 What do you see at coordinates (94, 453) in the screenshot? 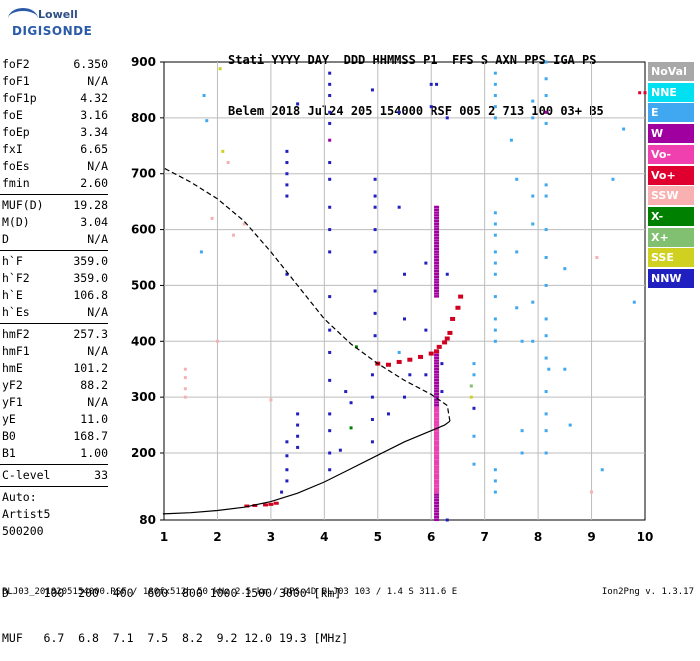
I see `param-value: 1.00` at bounding box center [94, 453].